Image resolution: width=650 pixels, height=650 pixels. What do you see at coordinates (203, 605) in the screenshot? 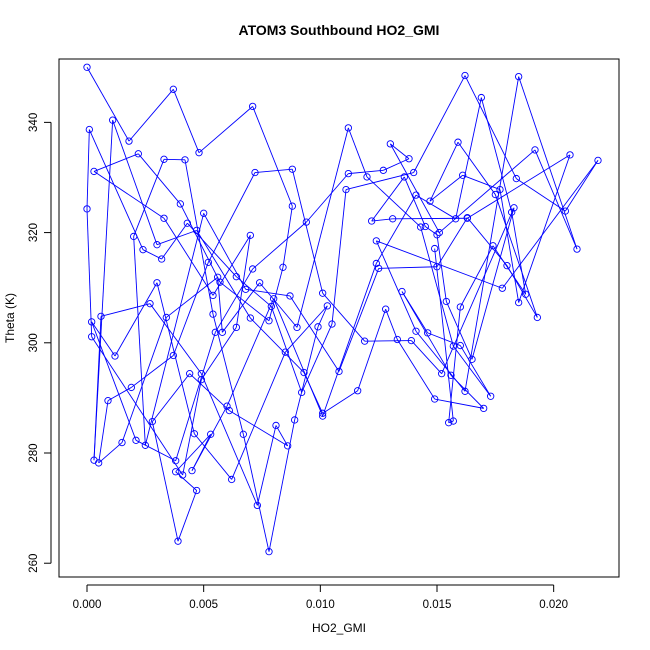
I see `x-tick-label: 0.005` at bounding box center [203, 605].